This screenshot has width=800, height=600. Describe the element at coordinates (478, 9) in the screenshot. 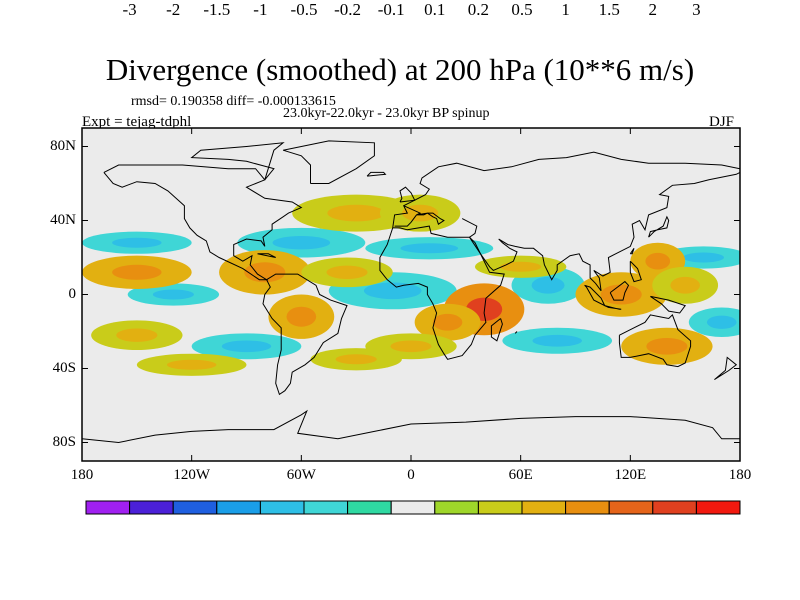

I see `colorbar-label: 0.2` at that location.